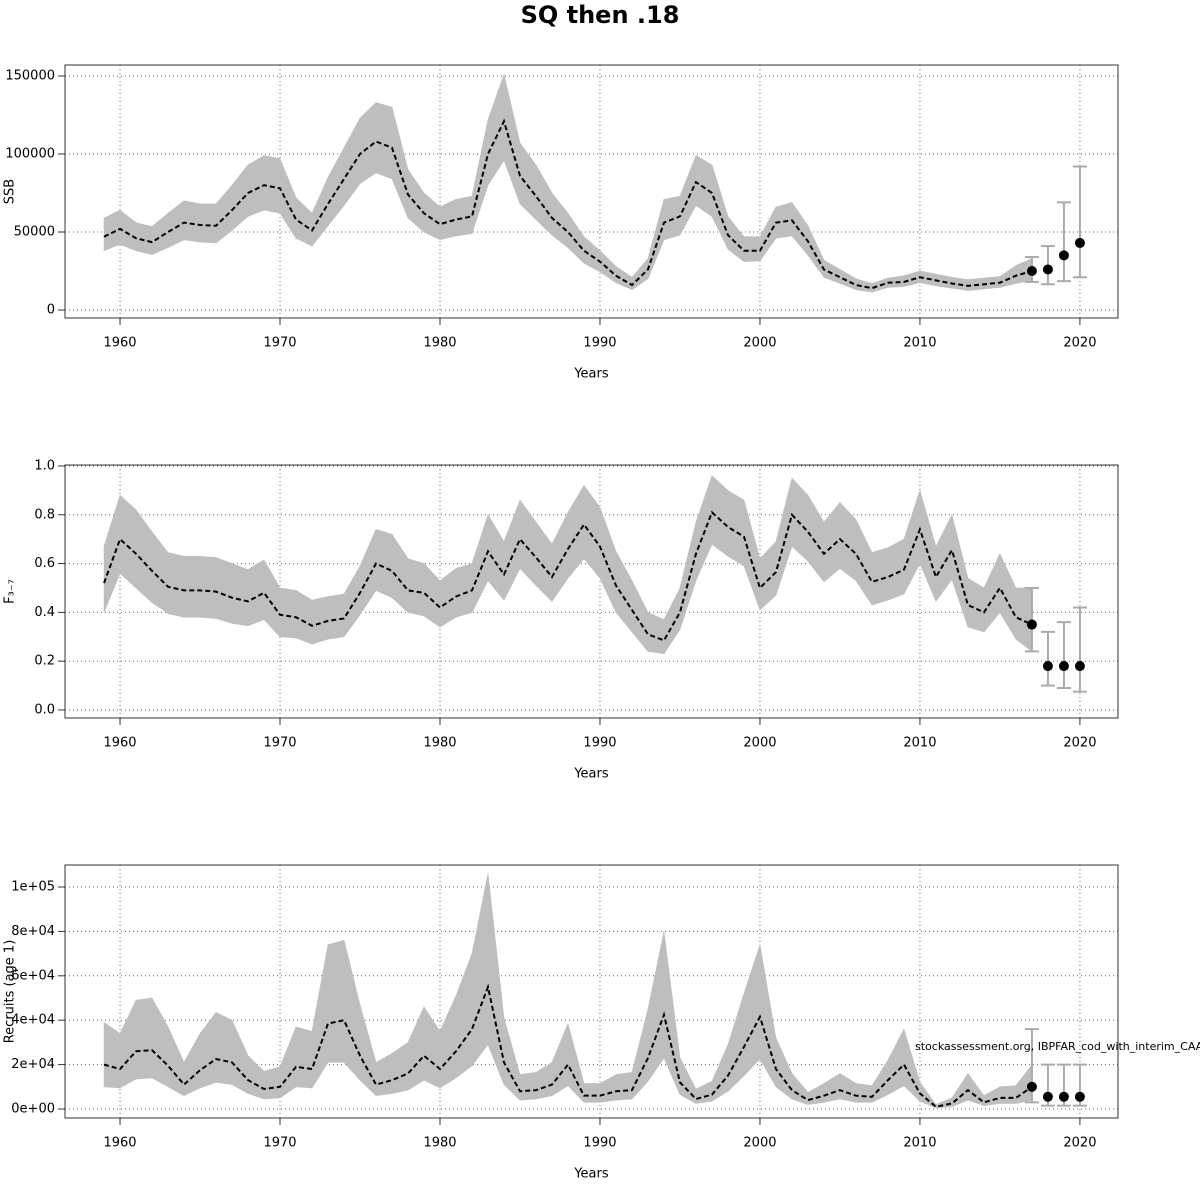 The image size is (1200, 1200). Describe the element at coordinates (44, 612) in the screenshot. I see `y-tick-label: 0.4` at that location.